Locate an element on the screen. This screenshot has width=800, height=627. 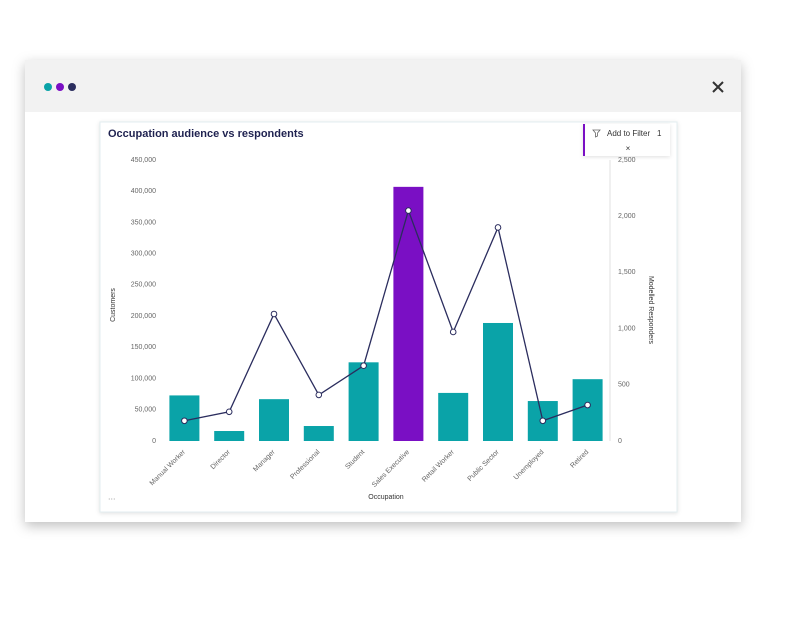
y2-tick-label: 2,000 is located at coordinates (627, 216).